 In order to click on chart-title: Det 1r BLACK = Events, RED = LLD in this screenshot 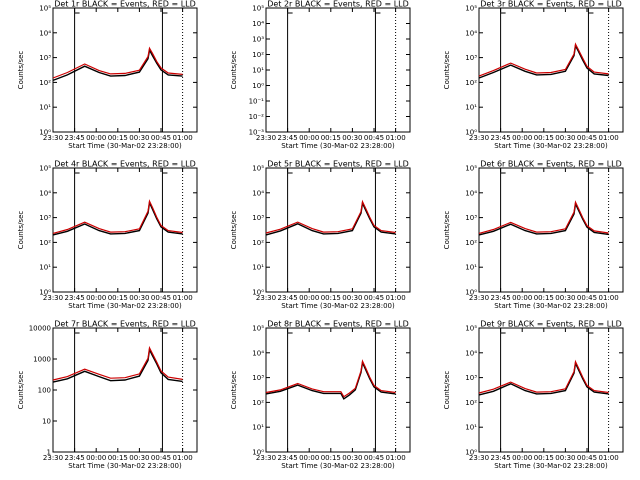, I will do `click(125, 4)`.